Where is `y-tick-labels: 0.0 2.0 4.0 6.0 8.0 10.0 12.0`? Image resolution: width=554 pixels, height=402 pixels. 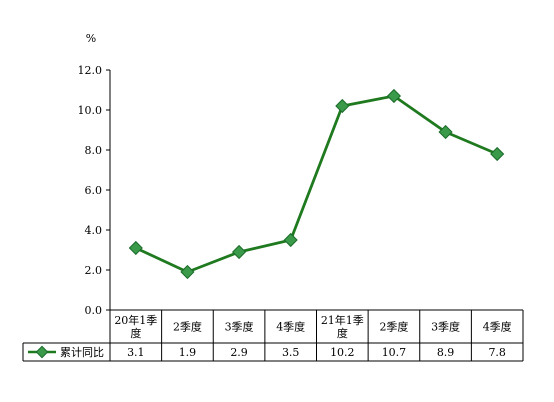
y-tick-labels: 0.0 2.0 4.0 6.0 8.0 10.0 12.0 is located at coordinates (90, 190).